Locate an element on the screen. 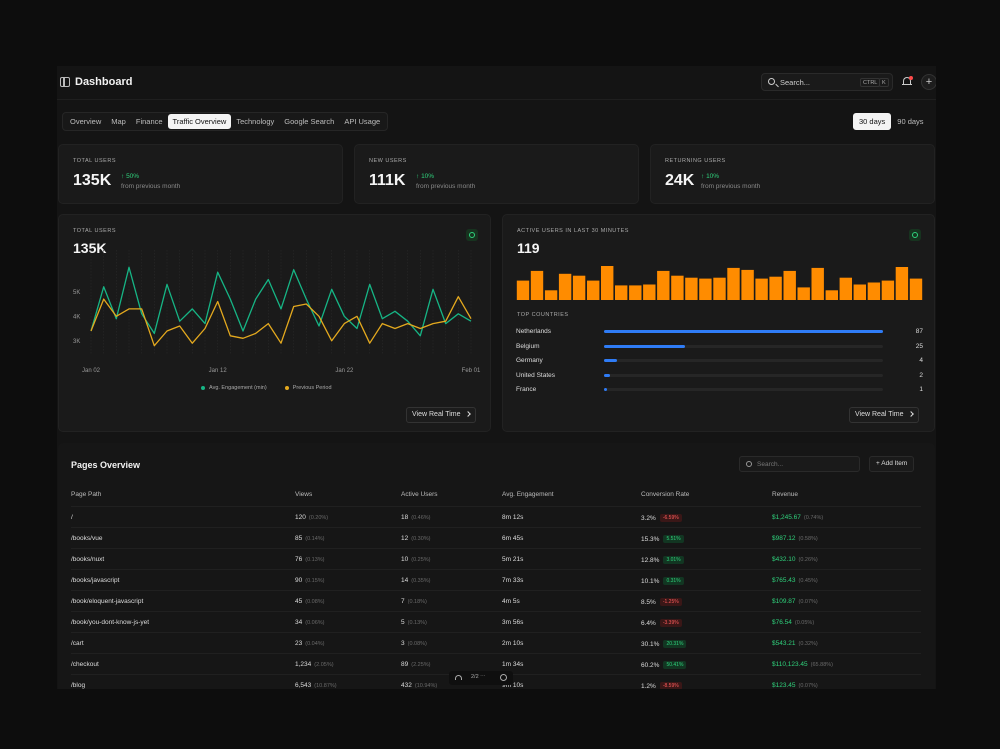 This screenshot has width=1000, height=749. country-name: United States is located at coordinates (536, 375).